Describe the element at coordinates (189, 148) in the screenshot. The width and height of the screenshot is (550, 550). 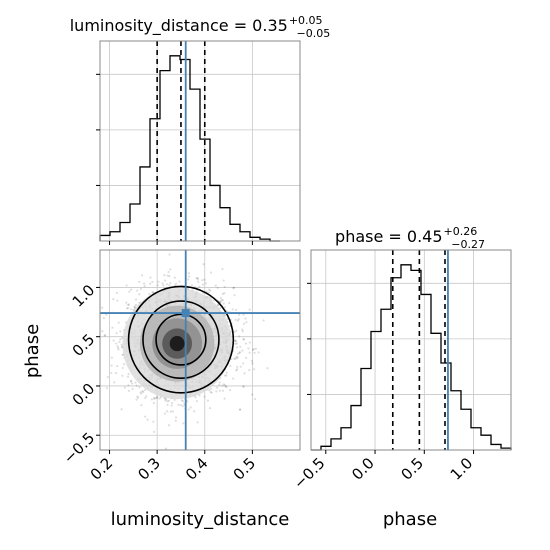
I see `histogram-step` at that location.